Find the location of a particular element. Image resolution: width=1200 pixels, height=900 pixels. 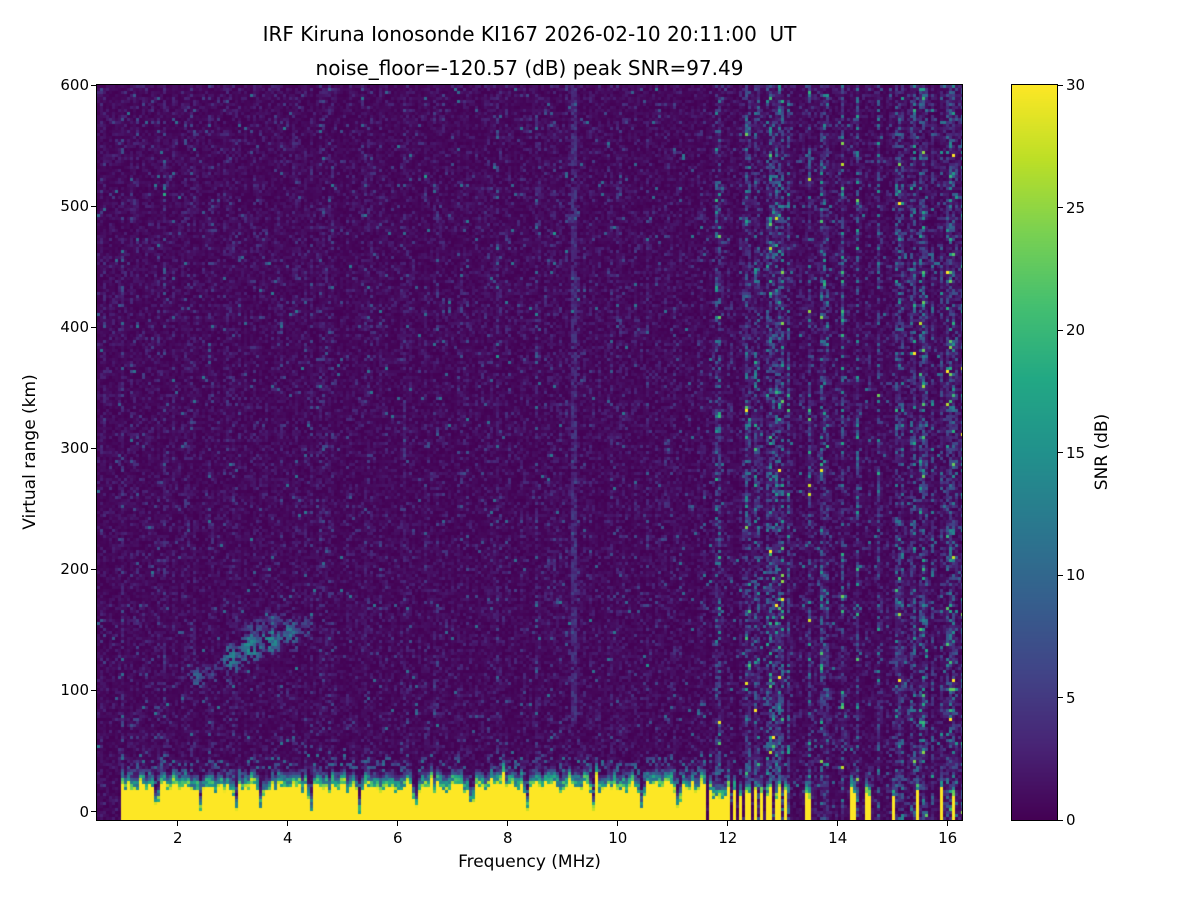

x-tick-label: 14 is located at coordinates (838, 838).